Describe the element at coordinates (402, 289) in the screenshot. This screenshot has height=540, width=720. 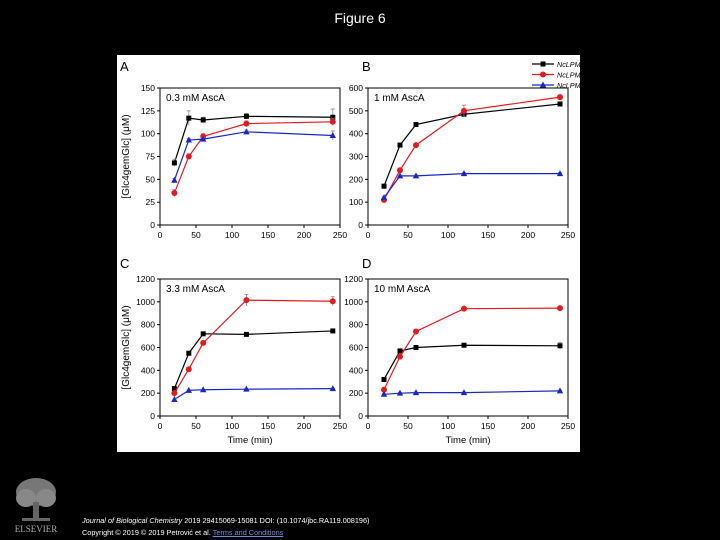
I see `panel-d-title: 10 mM AscA` at that location.